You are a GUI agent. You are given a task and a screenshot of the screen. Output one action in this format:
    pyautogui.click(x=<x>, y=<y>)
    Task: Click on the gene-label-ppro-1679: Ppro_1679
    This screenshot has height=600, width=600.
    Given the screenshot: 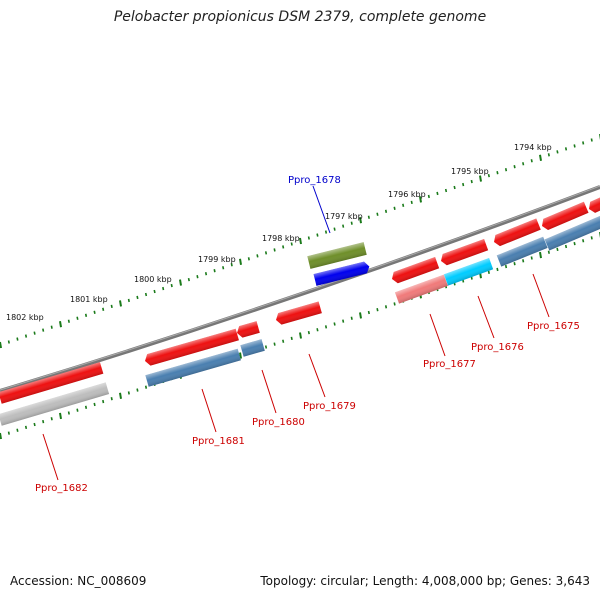 What is the action you would take?
    pyautogui.click(x=329, y=406)
    